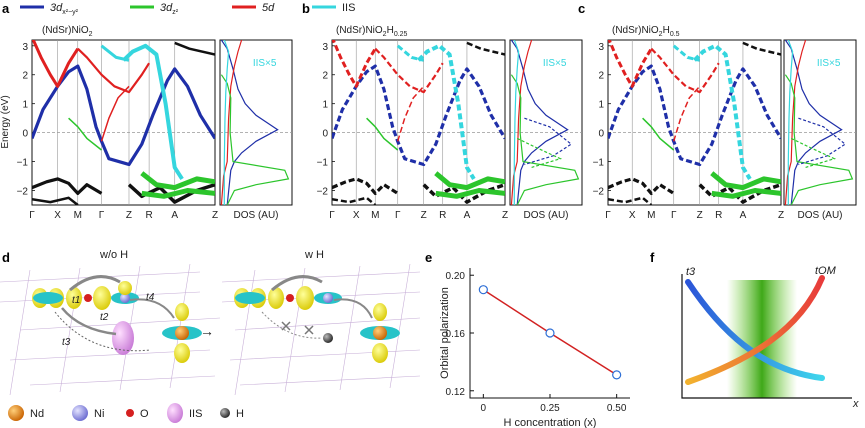 The image size is (865, 428). What do you see at coordinates (766, 336) in the screenshot?
I see `schematic-axes` at bounding box center [766, 336].